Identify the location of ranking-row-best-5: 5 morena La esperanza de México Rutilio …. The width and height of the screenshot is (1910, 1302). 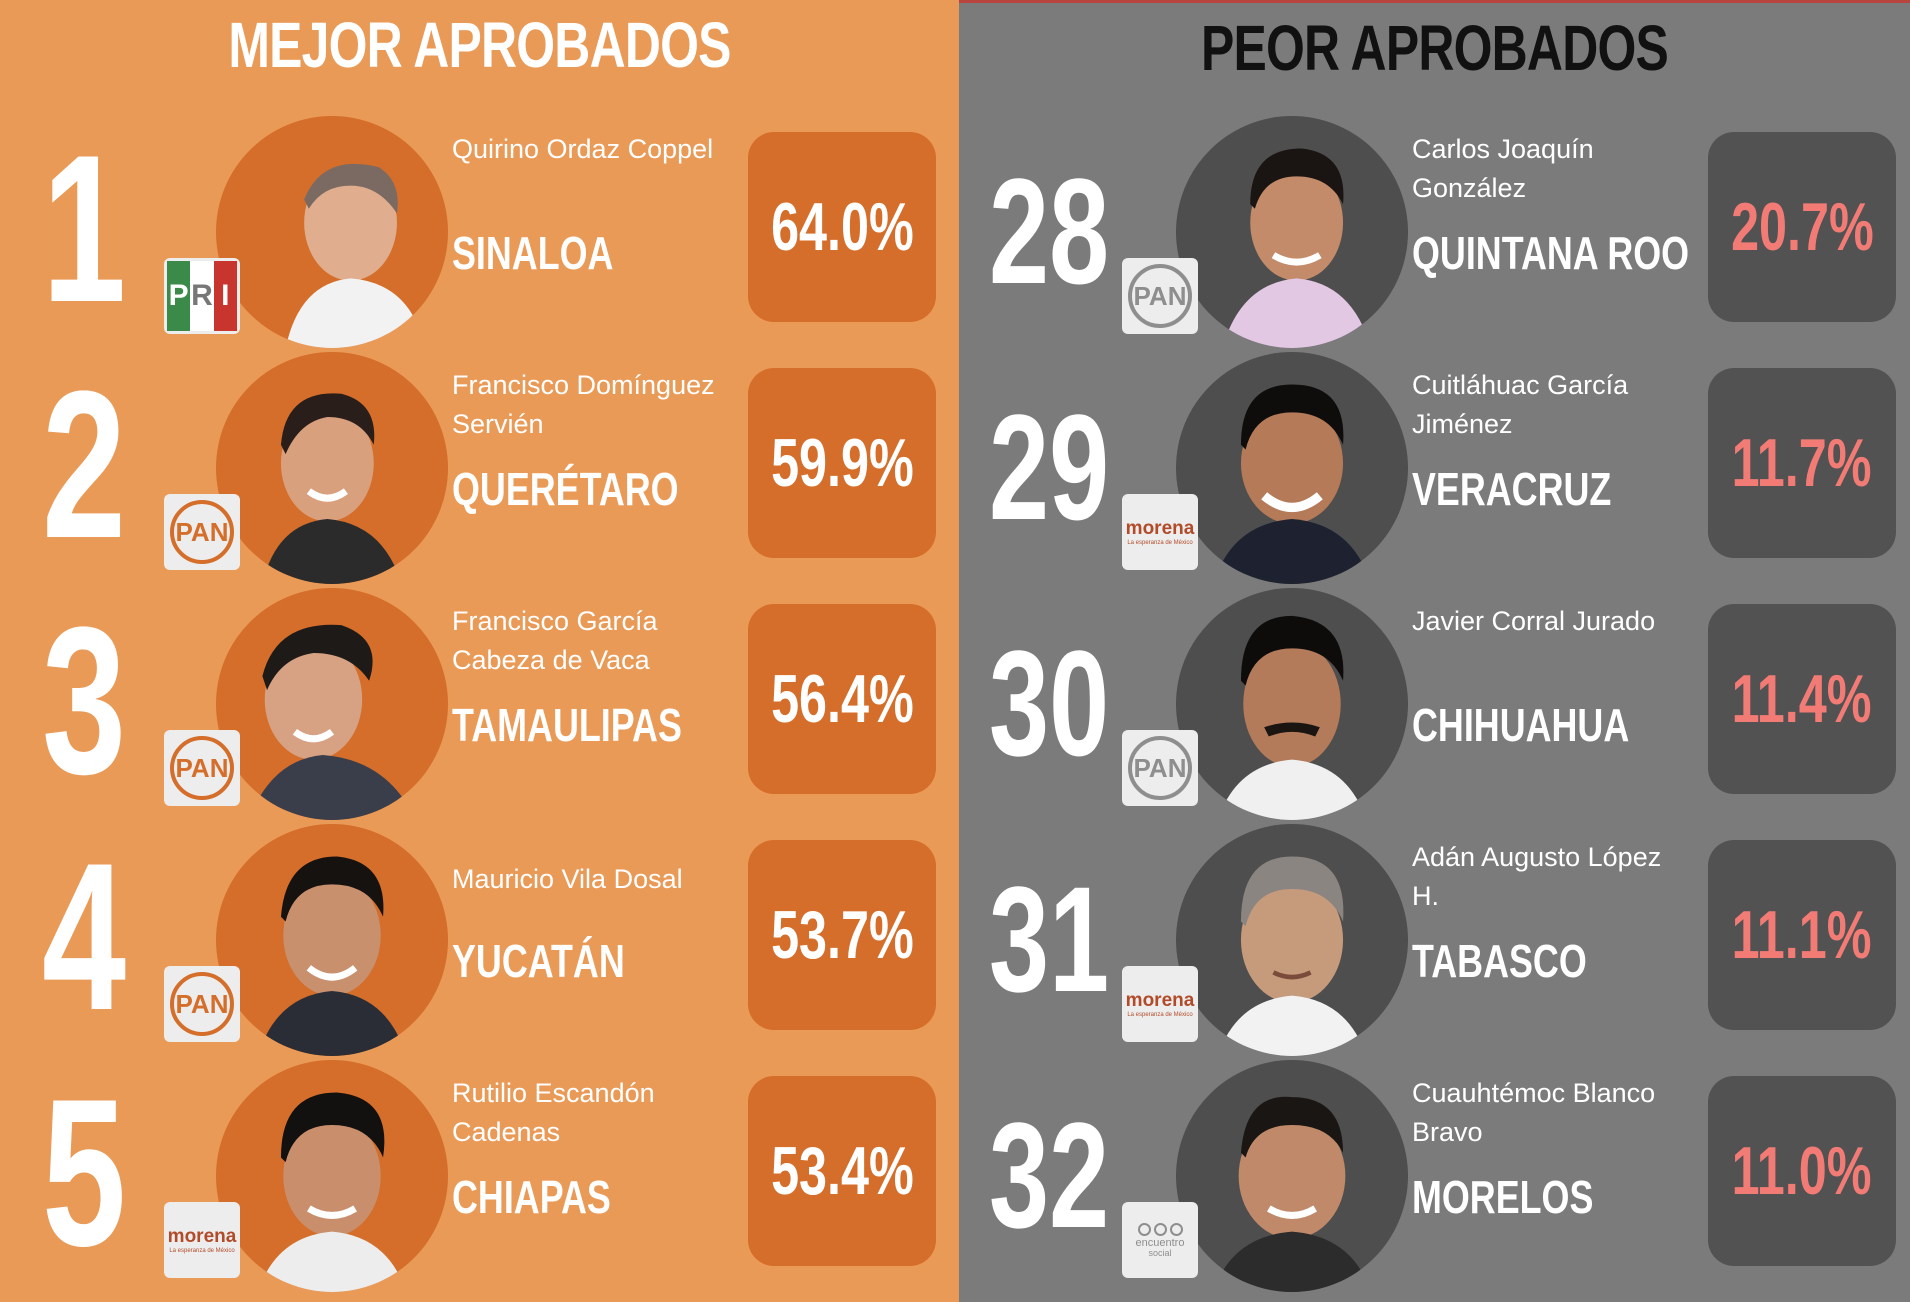
(479, 1178).